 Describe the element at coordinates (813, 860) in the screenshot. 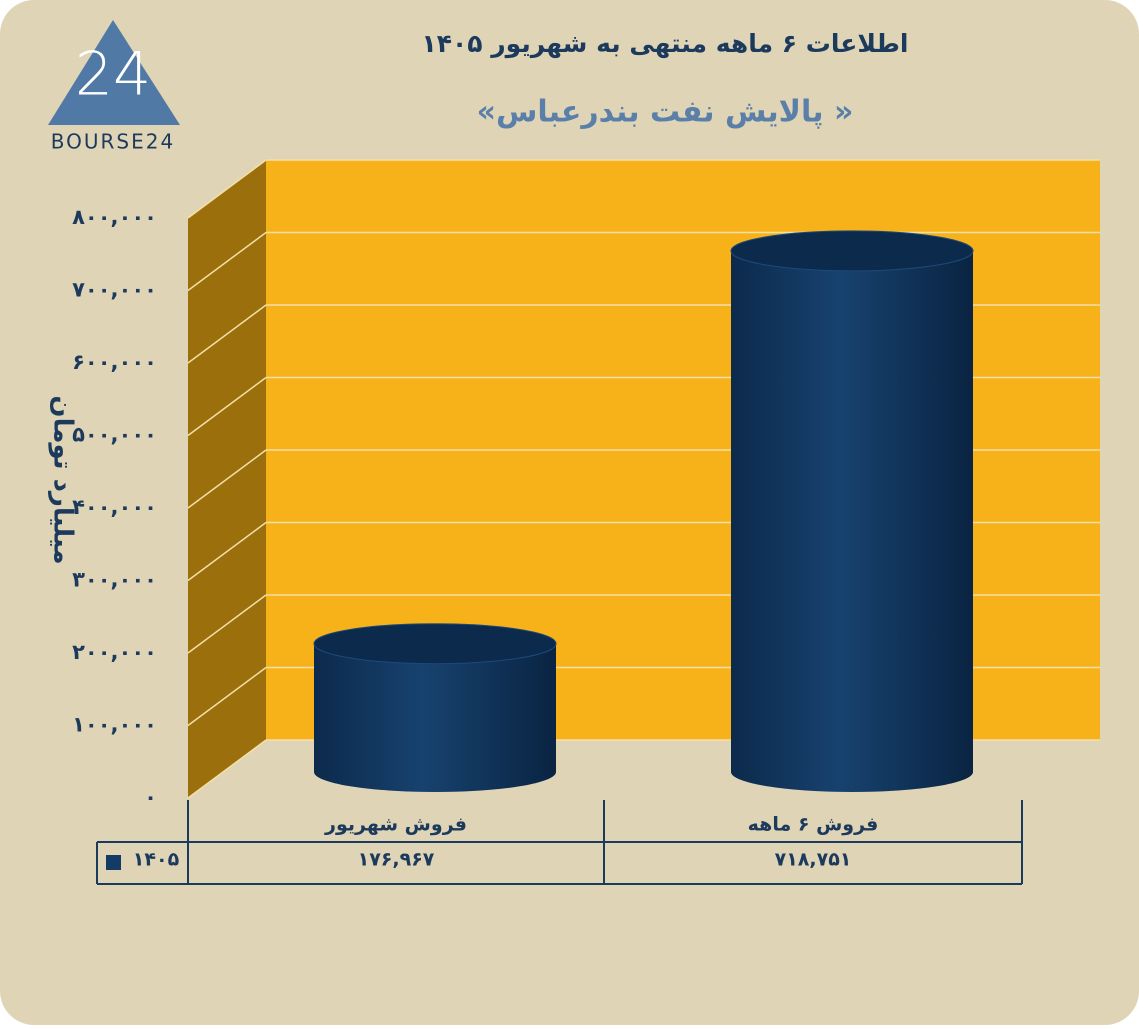

I see `table-value: ۷۱۸,۷۵۱` at that location.